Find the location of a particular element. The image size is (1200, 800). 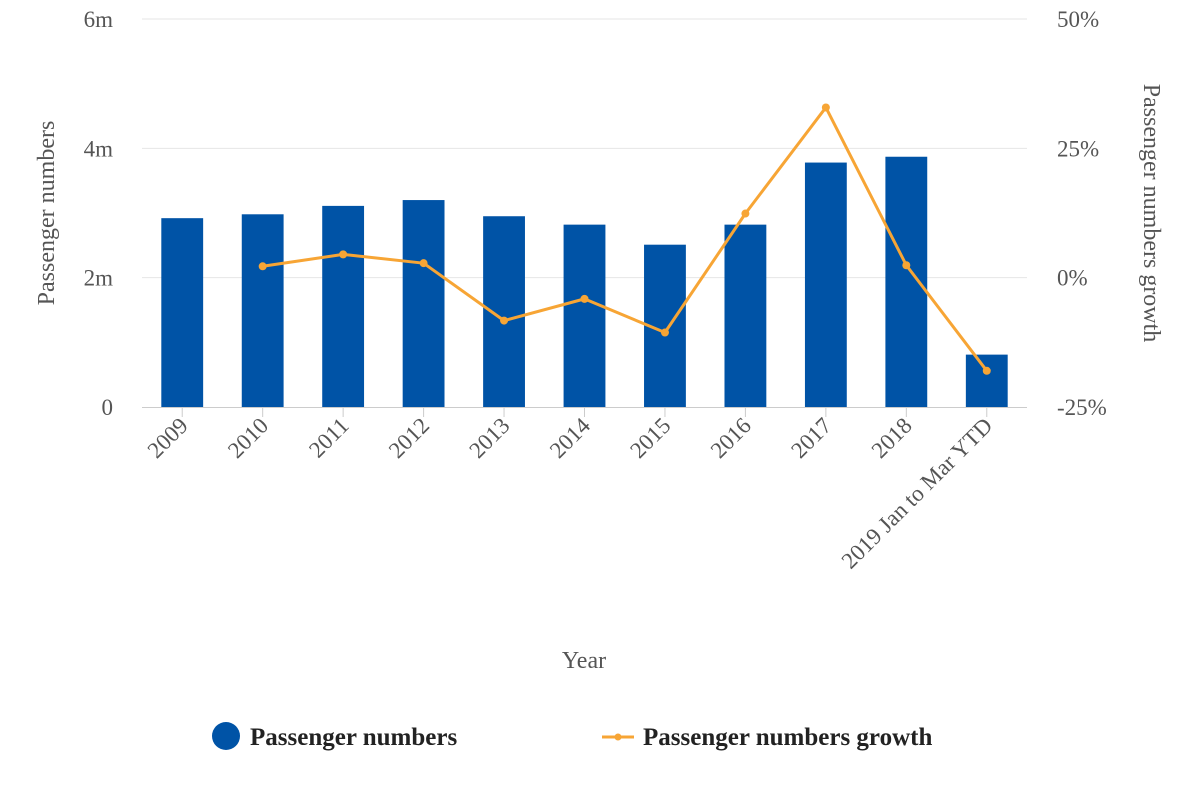

left-axis-ticks: 0 2m 4m 6m is located at coordinates (99, 213).